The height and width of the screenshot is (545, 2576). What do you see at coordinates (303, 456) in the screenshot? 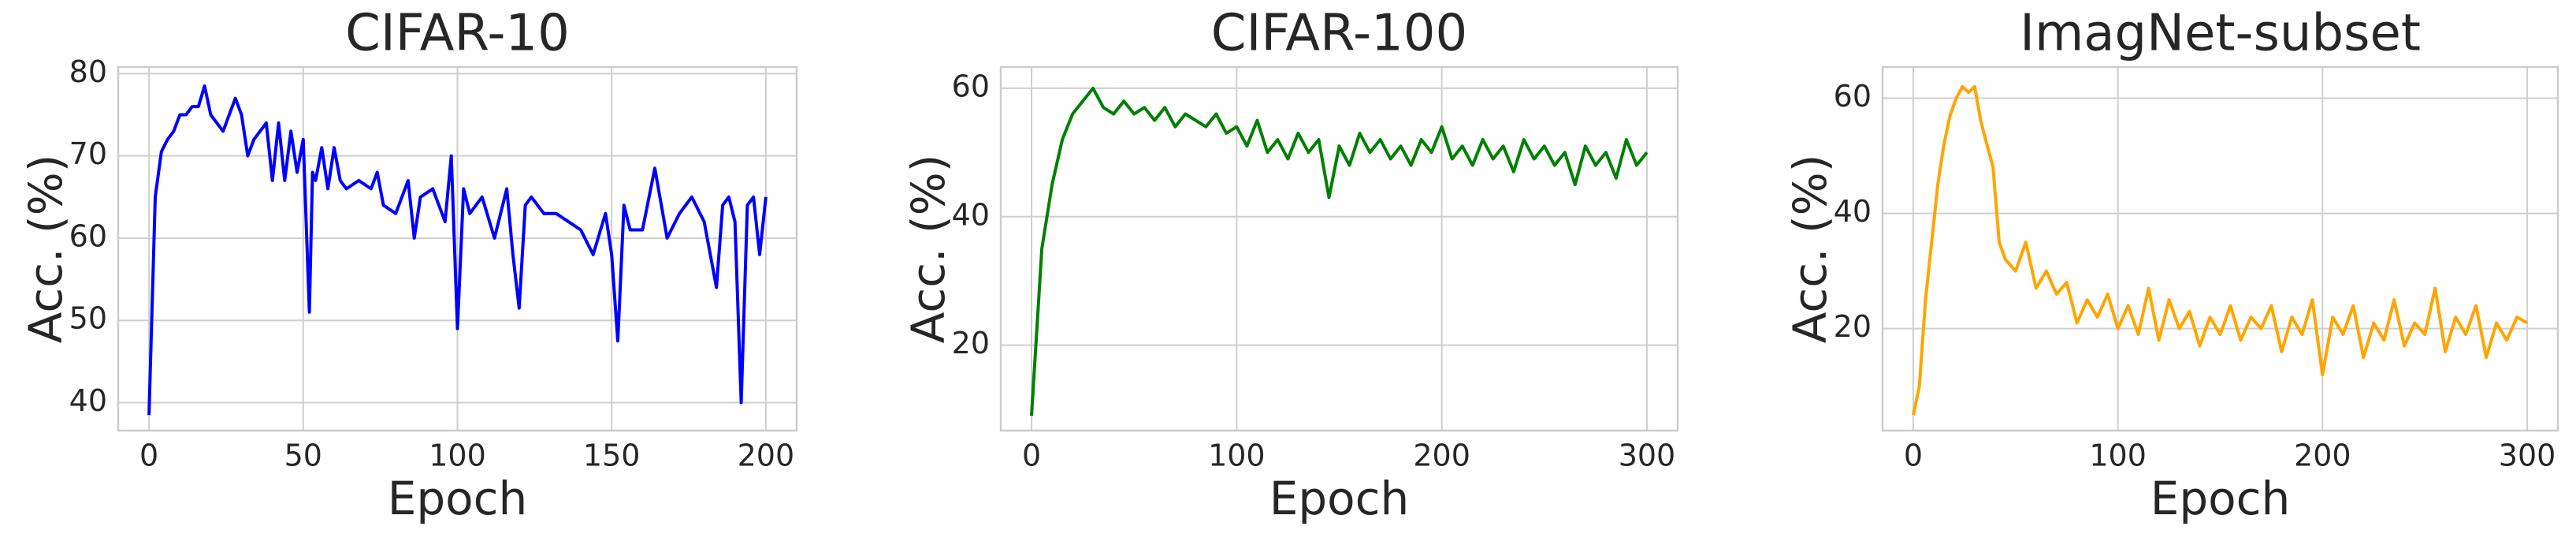
I see `x-tick-label: 50` at bounding box center [303, 456].